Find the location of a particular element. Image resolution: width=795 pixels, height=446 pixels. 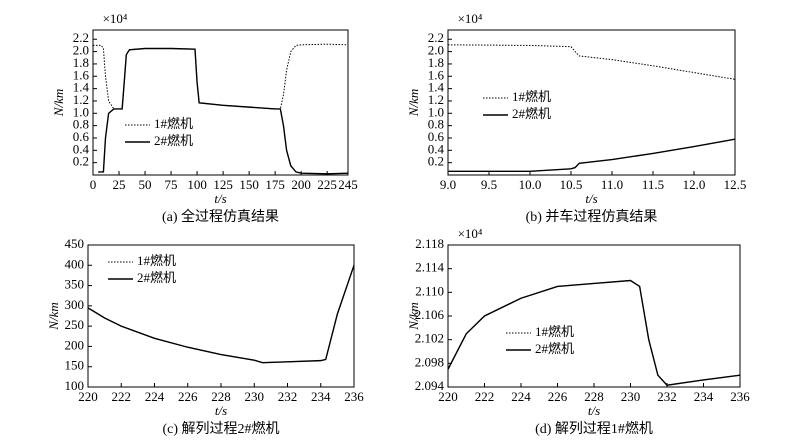

y-tick-label: 0.4 is located at coordinates (436, 148).